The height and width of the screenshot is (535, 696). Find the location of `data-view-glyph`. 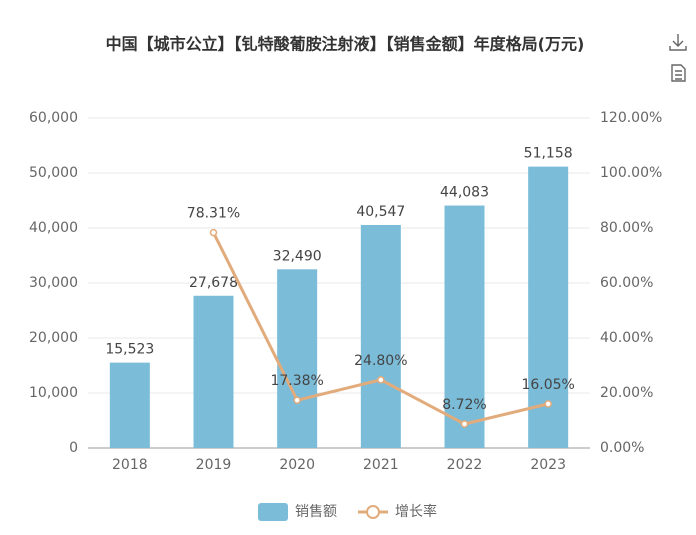

data-view-glyph is located at coordinates (678, 73).